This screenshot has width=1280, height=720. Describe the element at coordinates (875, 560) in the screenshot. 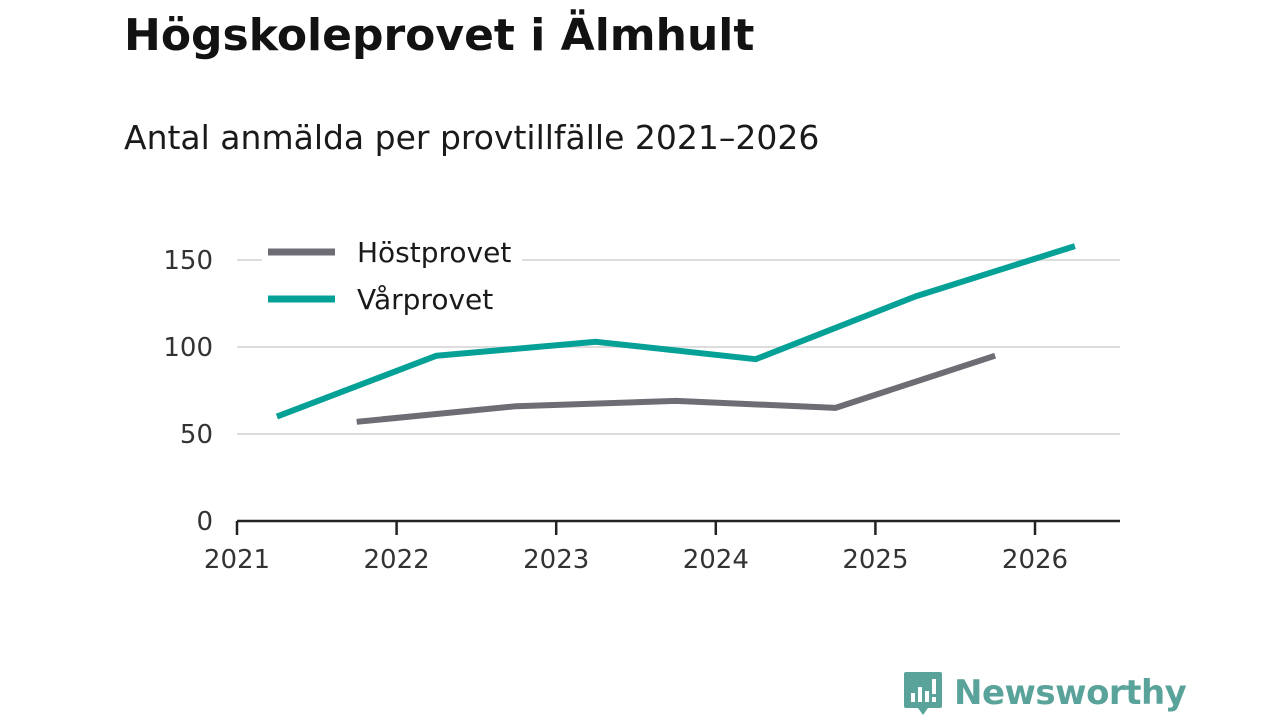

I see `x-tick-label: 2025` at that location.